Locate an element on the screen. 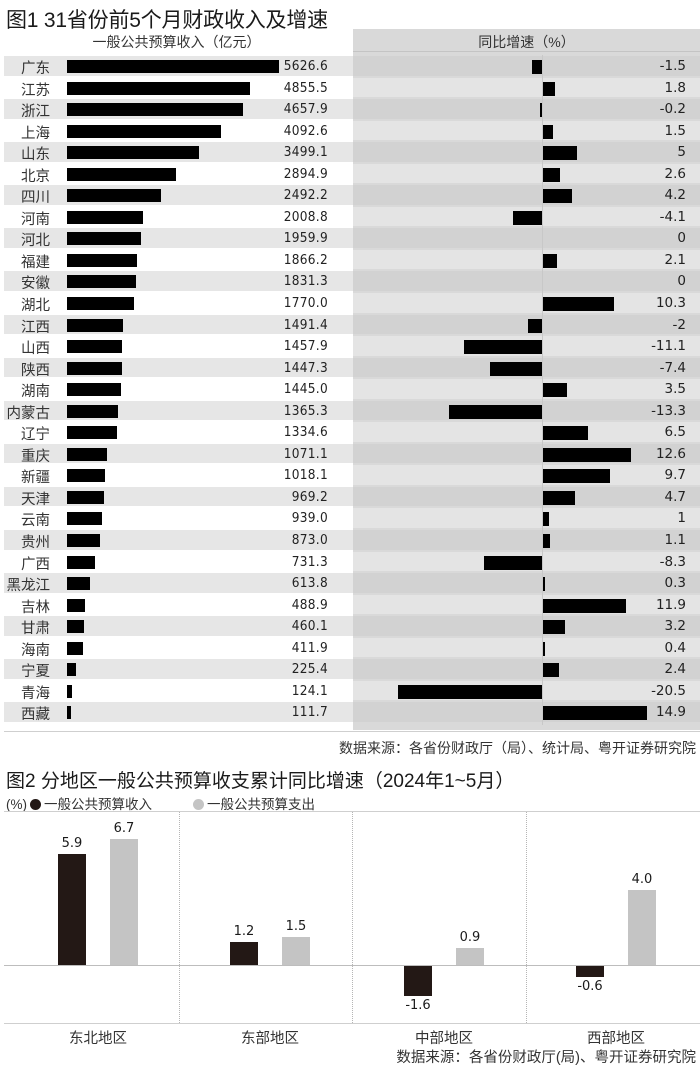  revenue-value: 1334.6 is located at coordinates (305, 432).